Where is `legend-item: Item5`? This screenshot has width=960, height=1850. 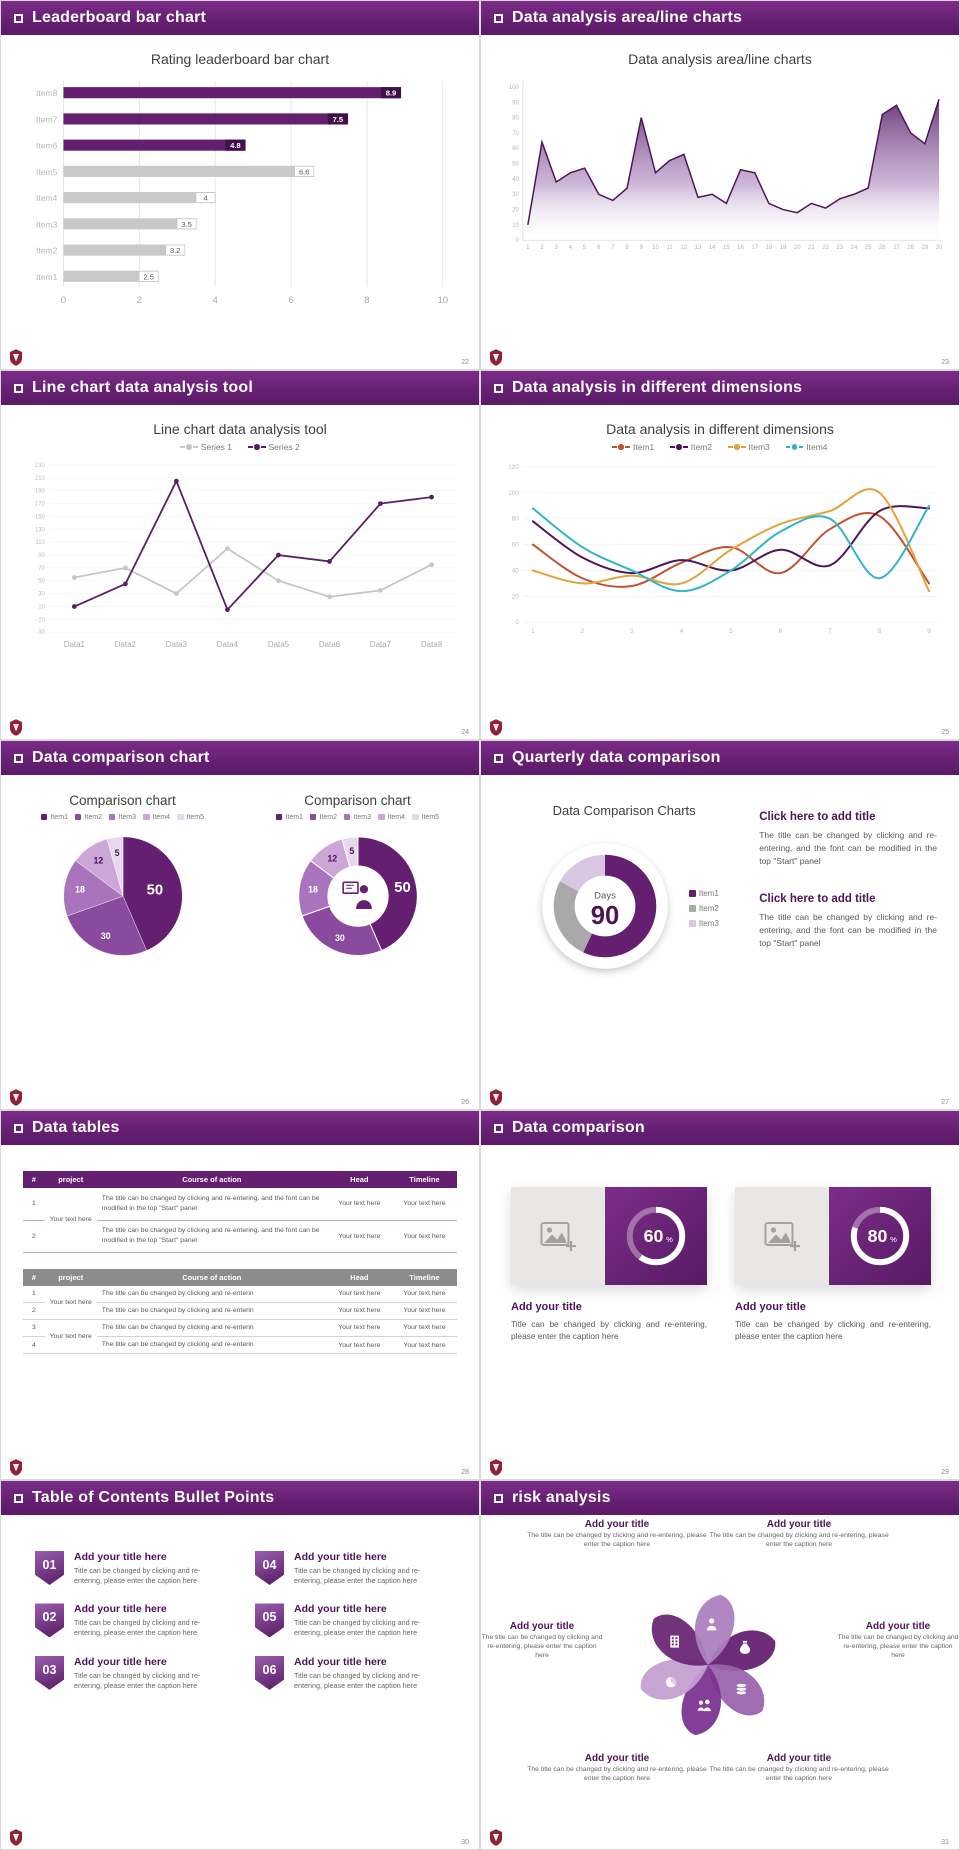
legend-item: Item5 is located at coordinates (190, 817).